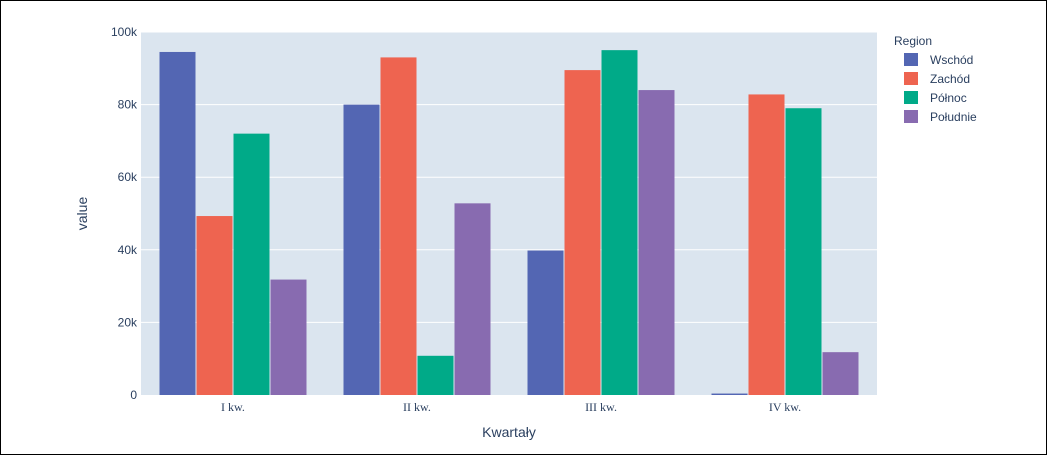 The height and width of the screenshot is (455, 1047). Describe the element at coordinates (128, 105) in the screenshot. I see `y-tick-label: 80k` at that location.